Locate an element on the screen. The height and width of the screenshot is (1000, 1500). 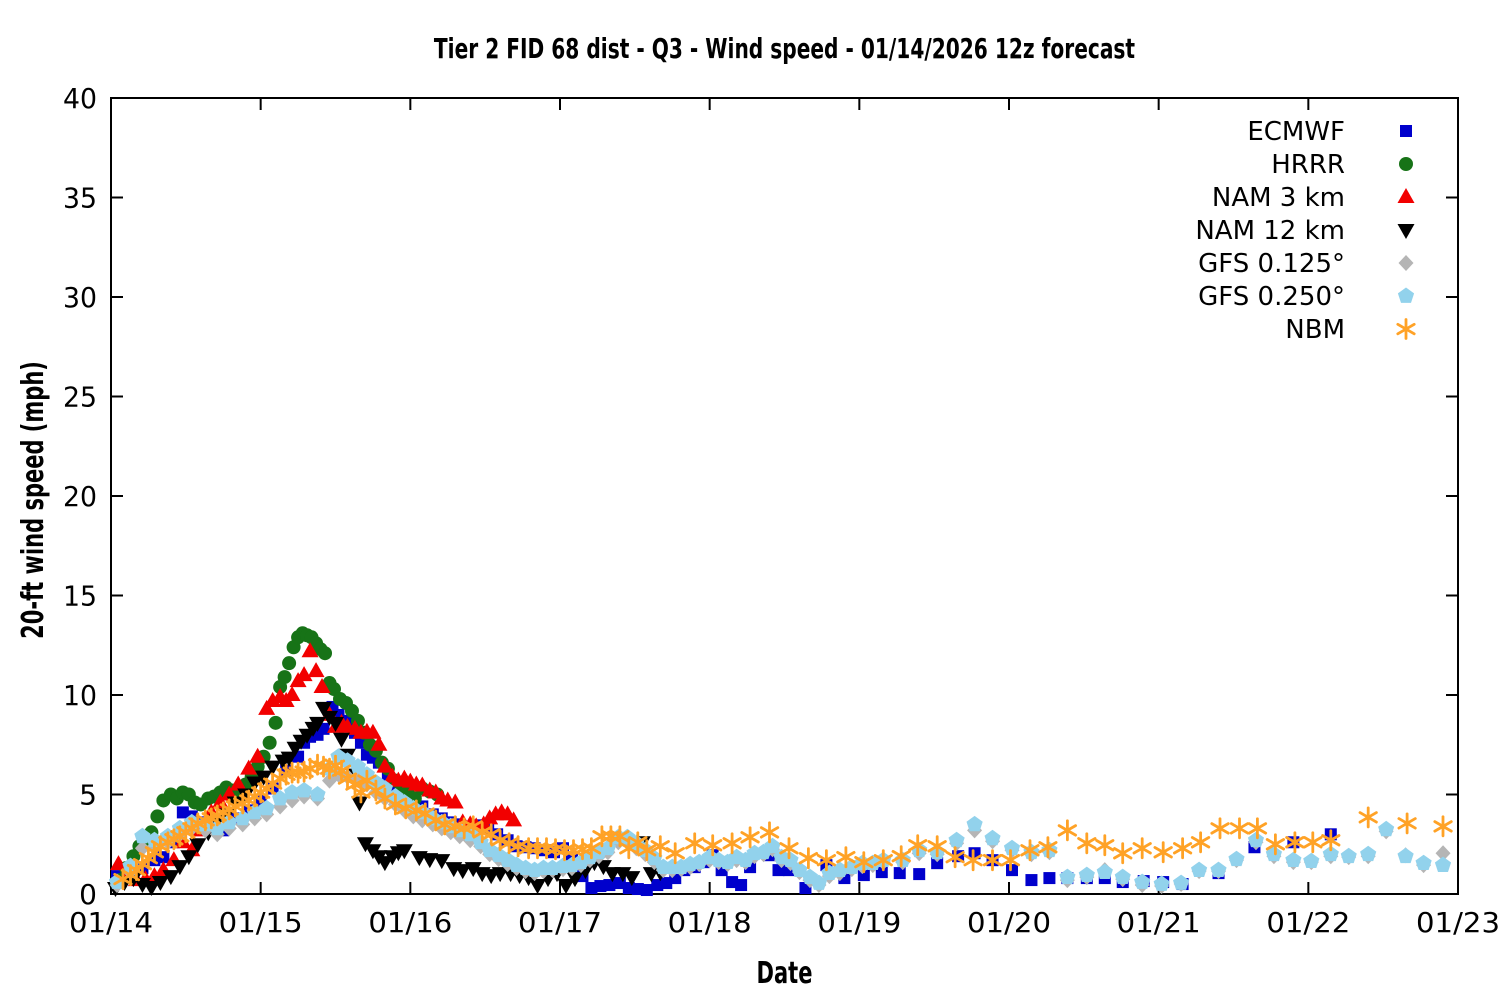
y-tick-label: 15 is located at coordinates (80, 596).